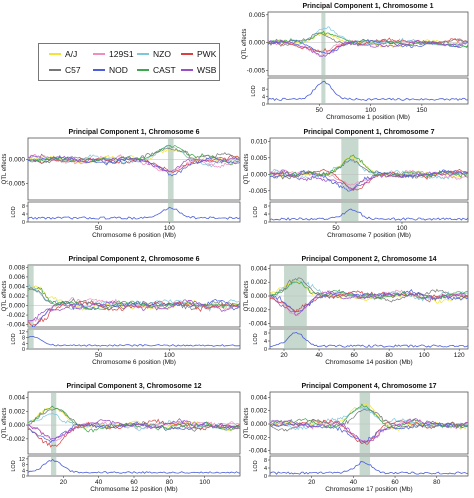  I want to click on legend-label-129s1: 129S1, so click(121, 53).